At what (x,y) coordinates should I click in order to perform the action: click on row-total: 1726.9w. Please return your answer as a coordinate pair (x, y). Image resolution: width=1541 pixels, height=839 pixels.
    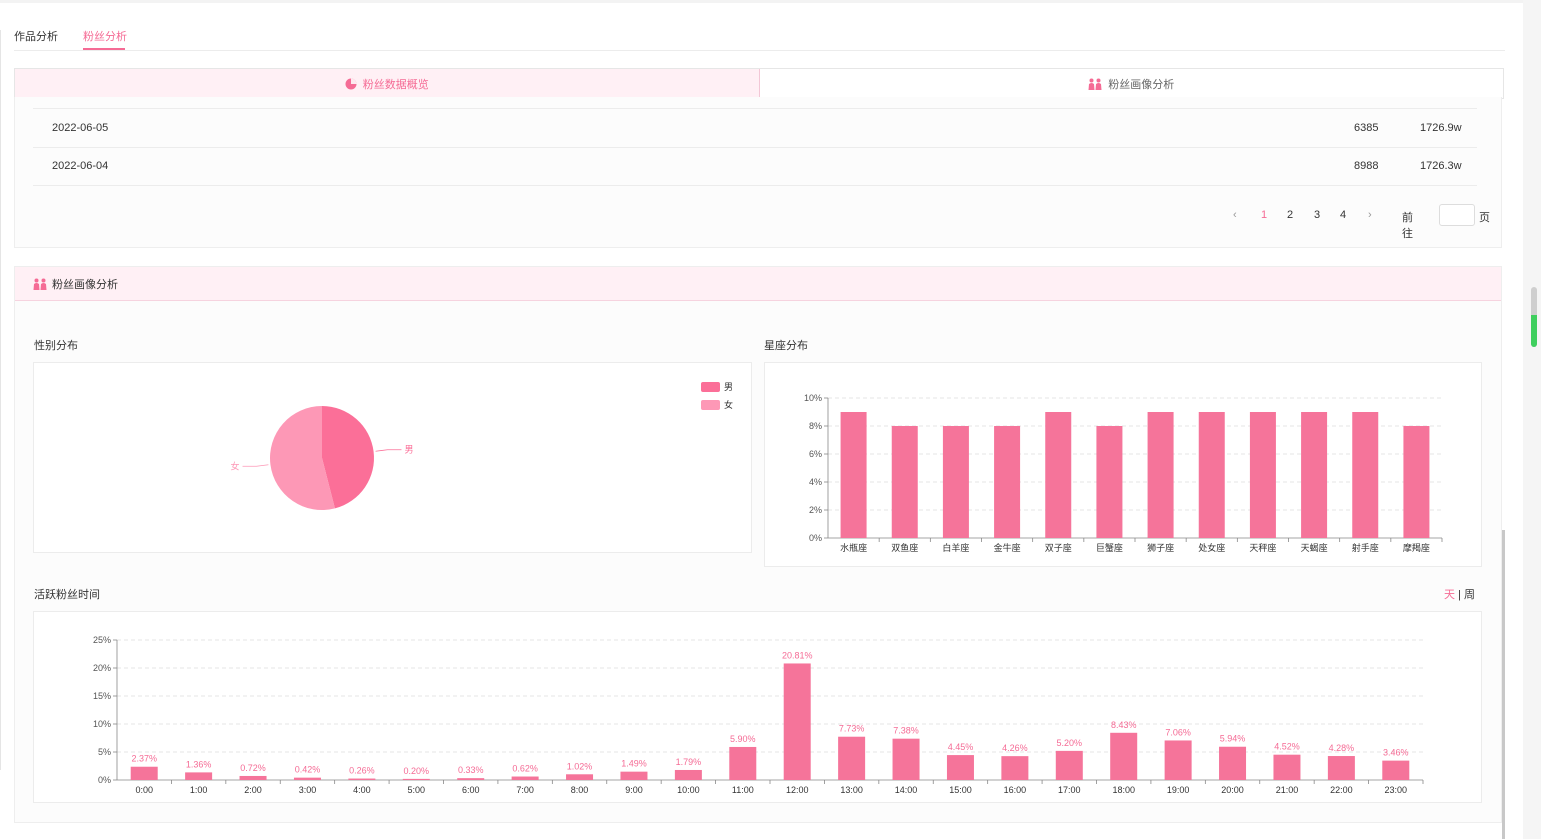
    Looking at the image, I should click on (1441, 128).